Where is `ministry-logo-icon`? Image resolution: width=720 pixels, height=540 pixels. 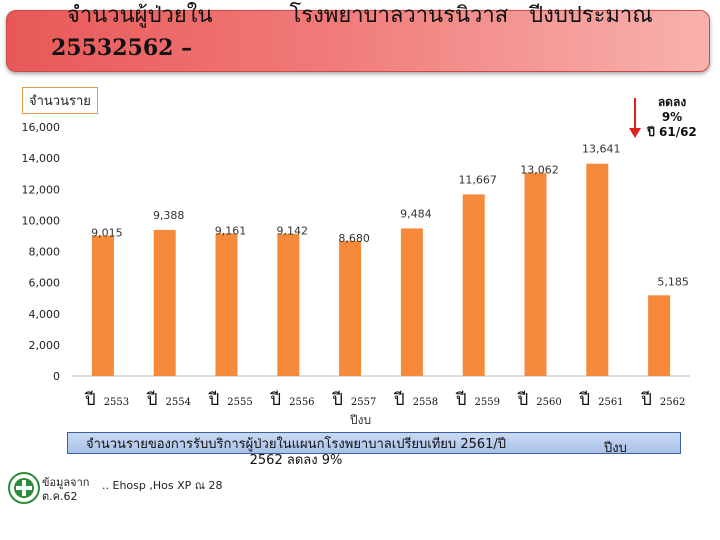 ministry-logo-icon is located at coordinates (24, 488).